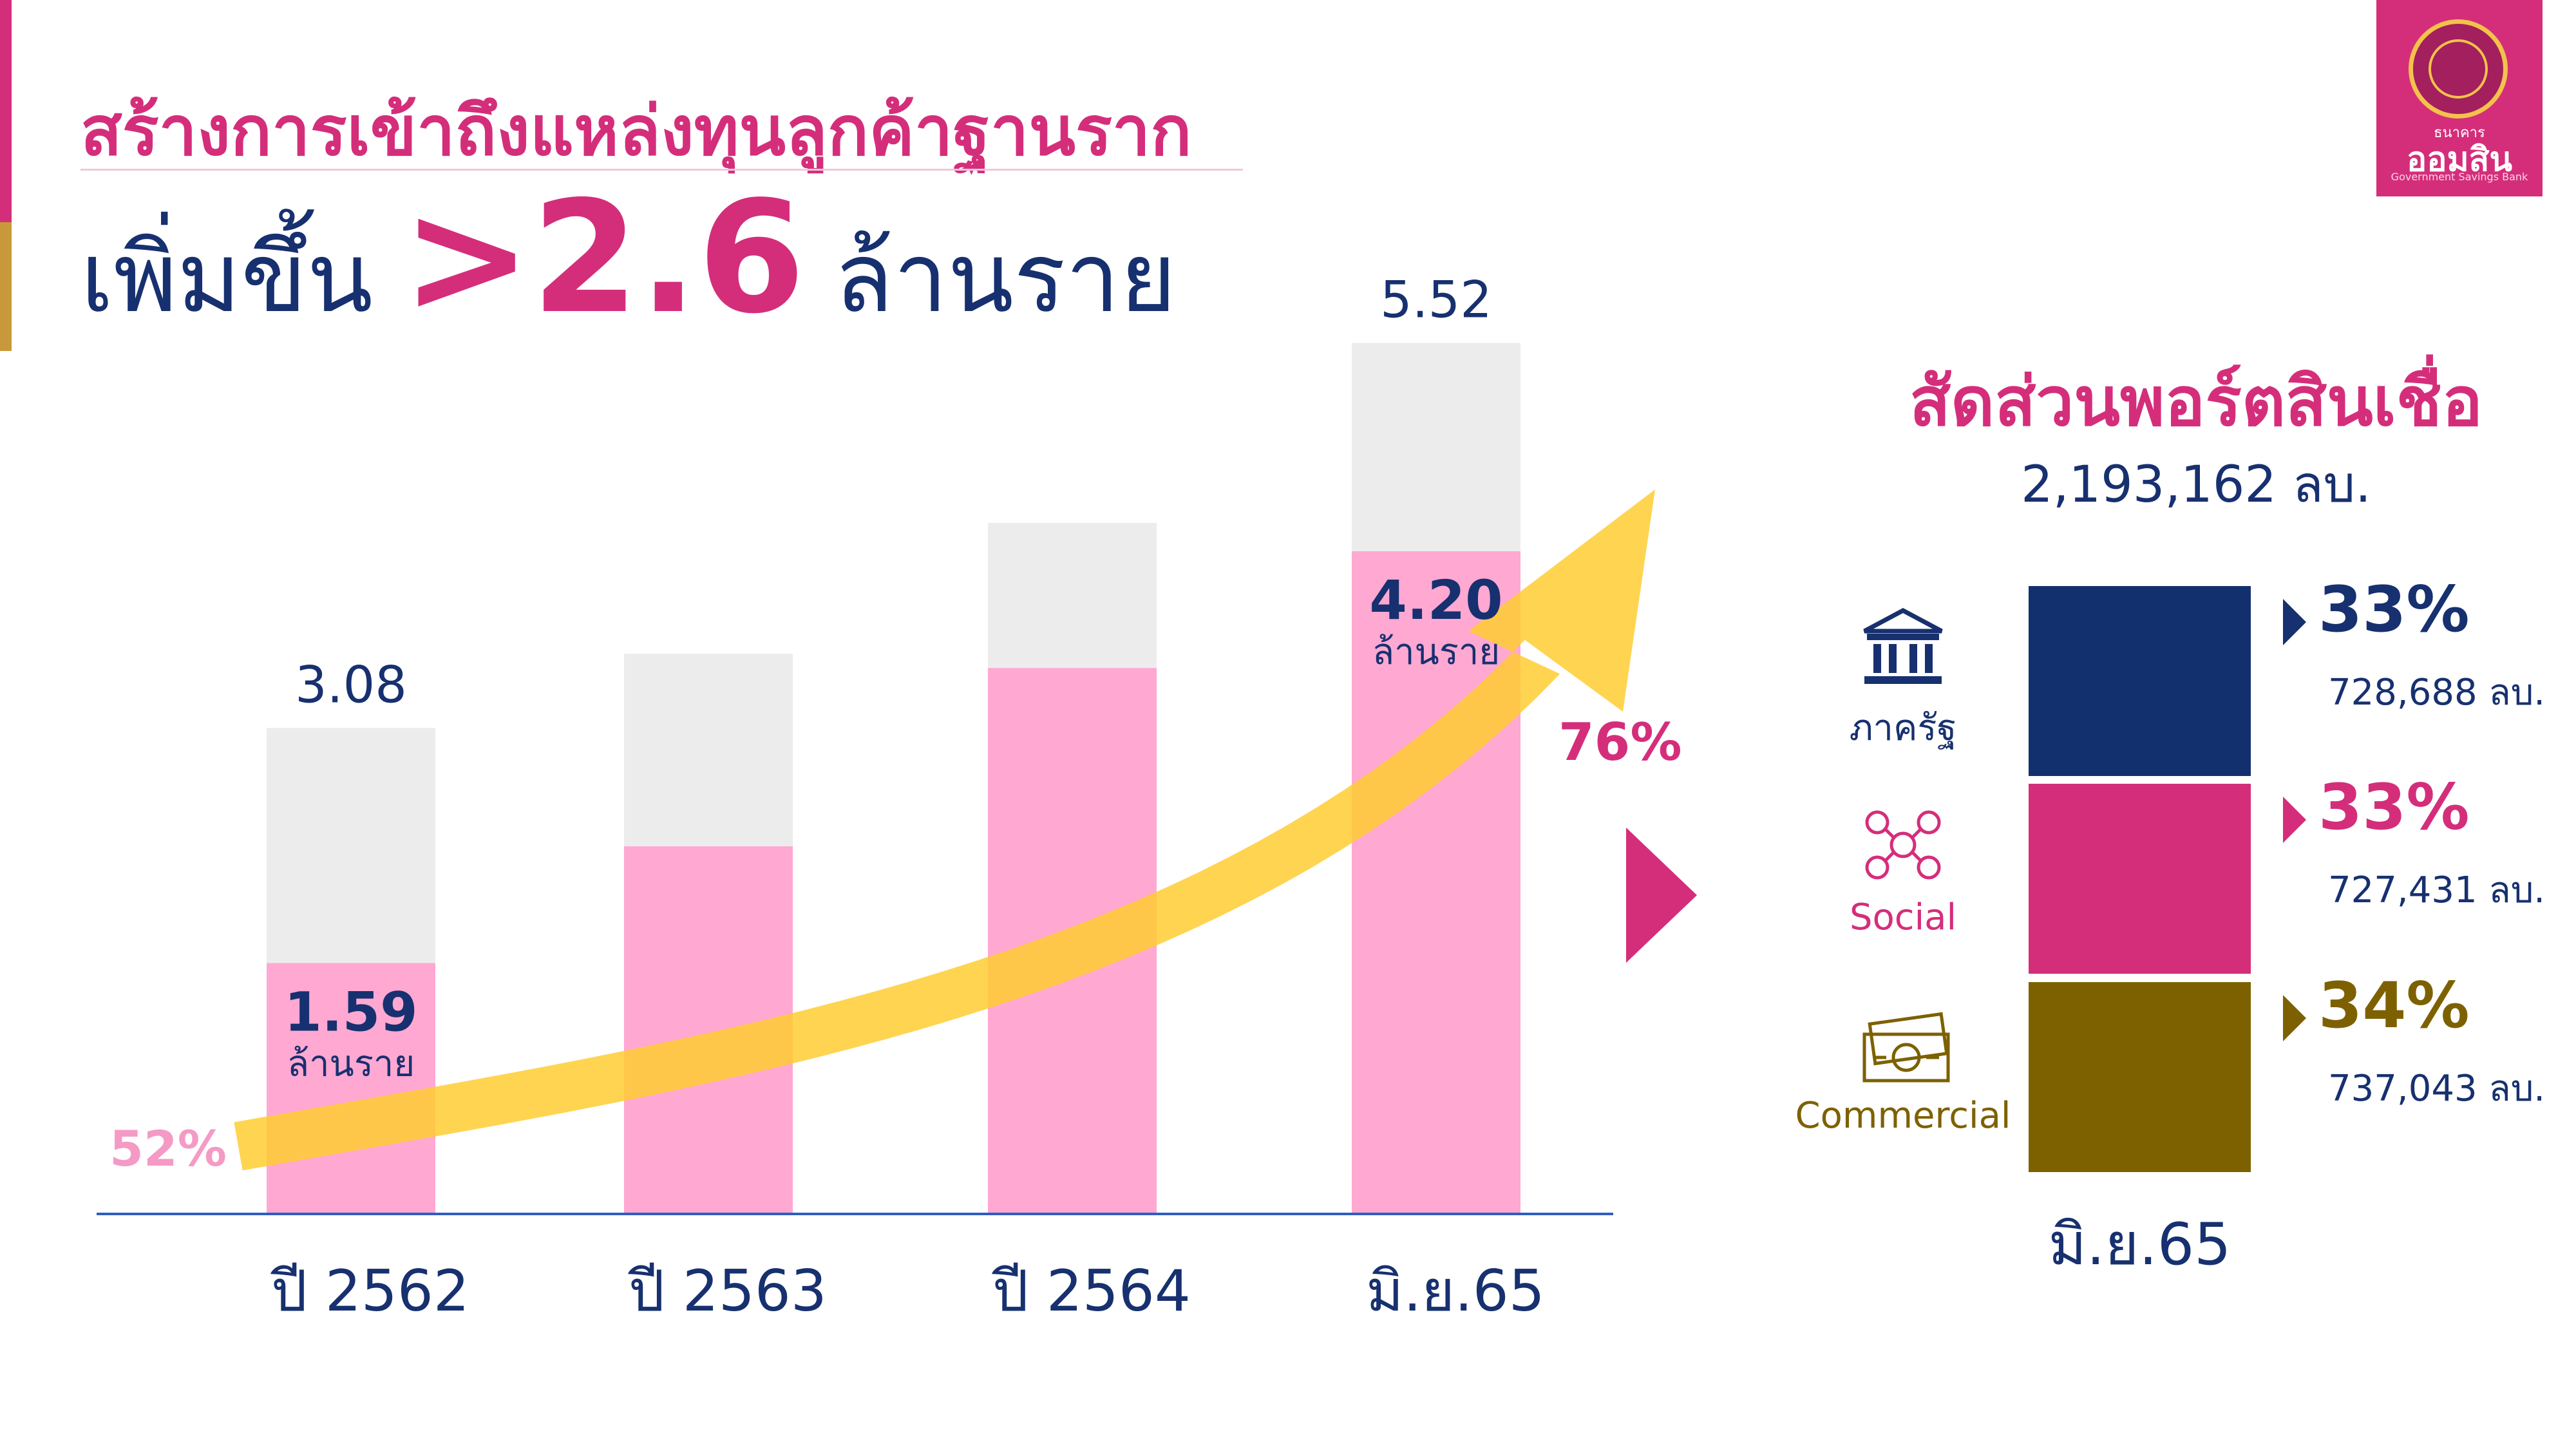 This screenshot has height=1449, width=2576. Describe the element at coordinates (1091, 1291) in the screenshot. I see `x-tick-label-2: ปี 2564` at that location.